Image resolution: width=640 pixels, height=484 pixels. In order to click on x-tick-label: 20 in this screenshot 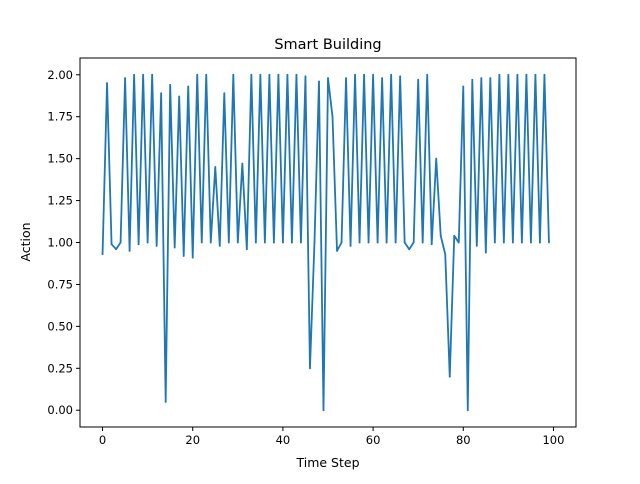, I will do `click(192, 440)`.